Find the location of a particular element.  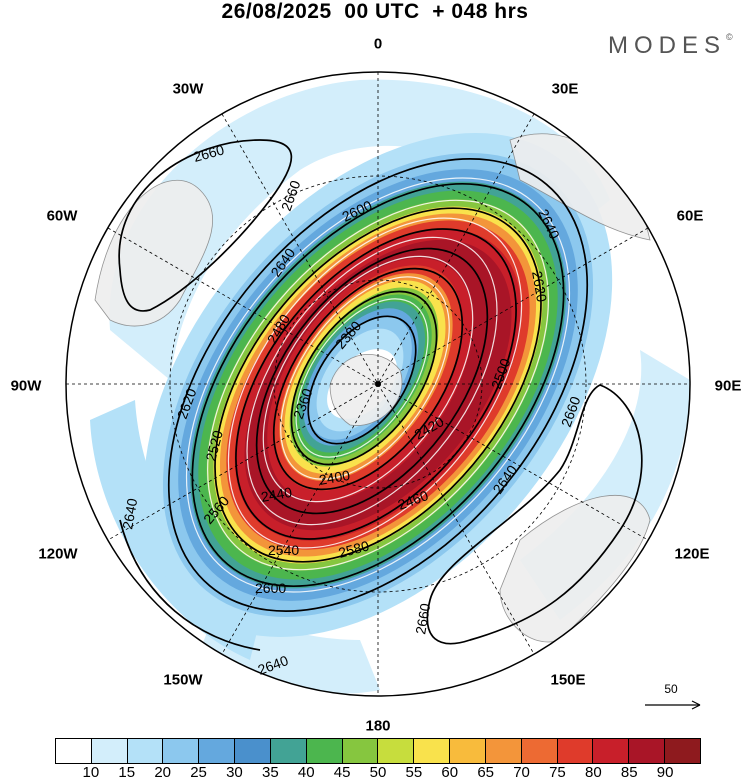

contour-label: 2520 is located at coordinates (214, 445).